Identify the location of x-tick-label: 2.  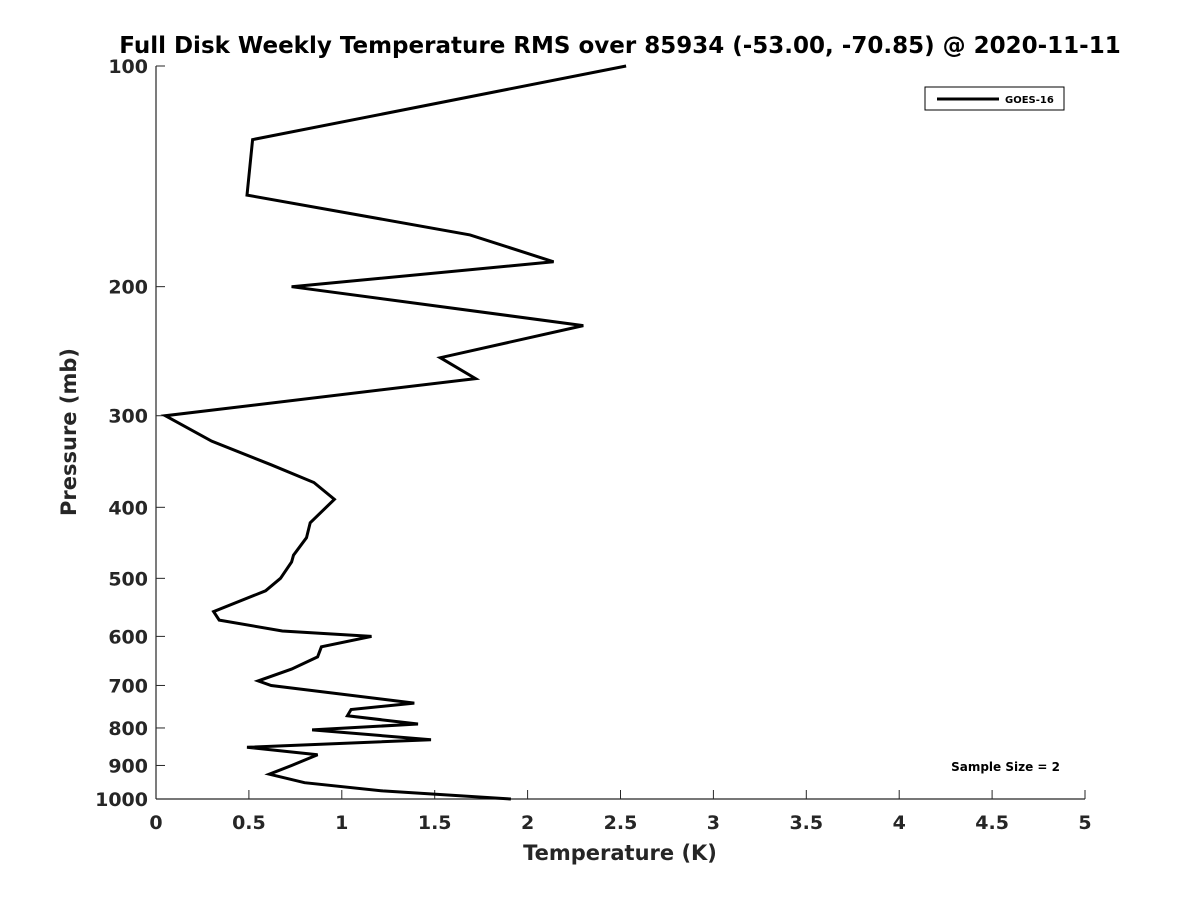
(527, 823).